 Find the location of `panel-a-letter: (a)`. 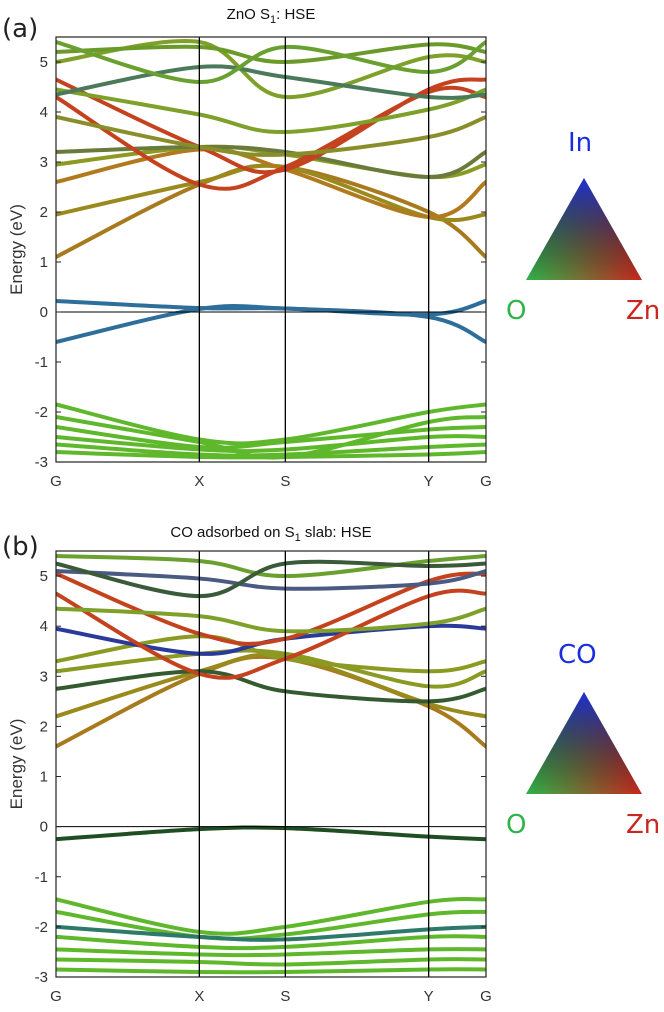

panel-a-letter: (a) is located at coordinates (20, 29).